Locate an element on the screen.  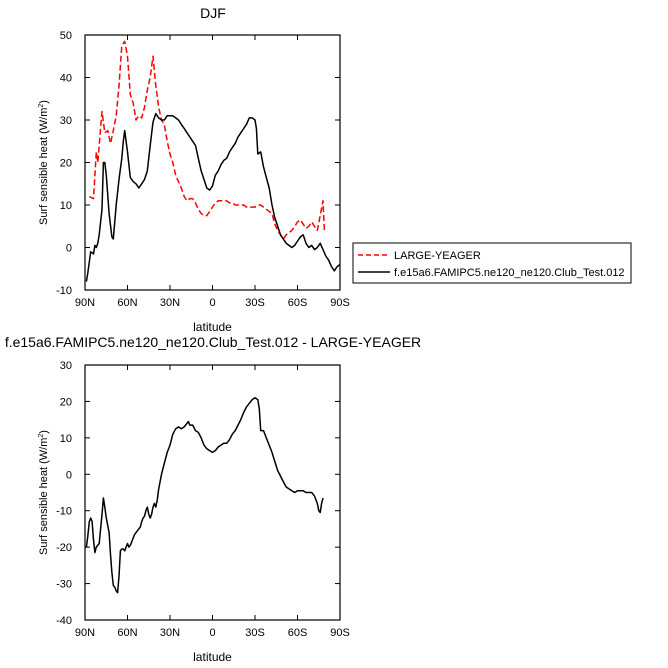
top-x-axis-label: latitude is located at coordinates (212, 327).